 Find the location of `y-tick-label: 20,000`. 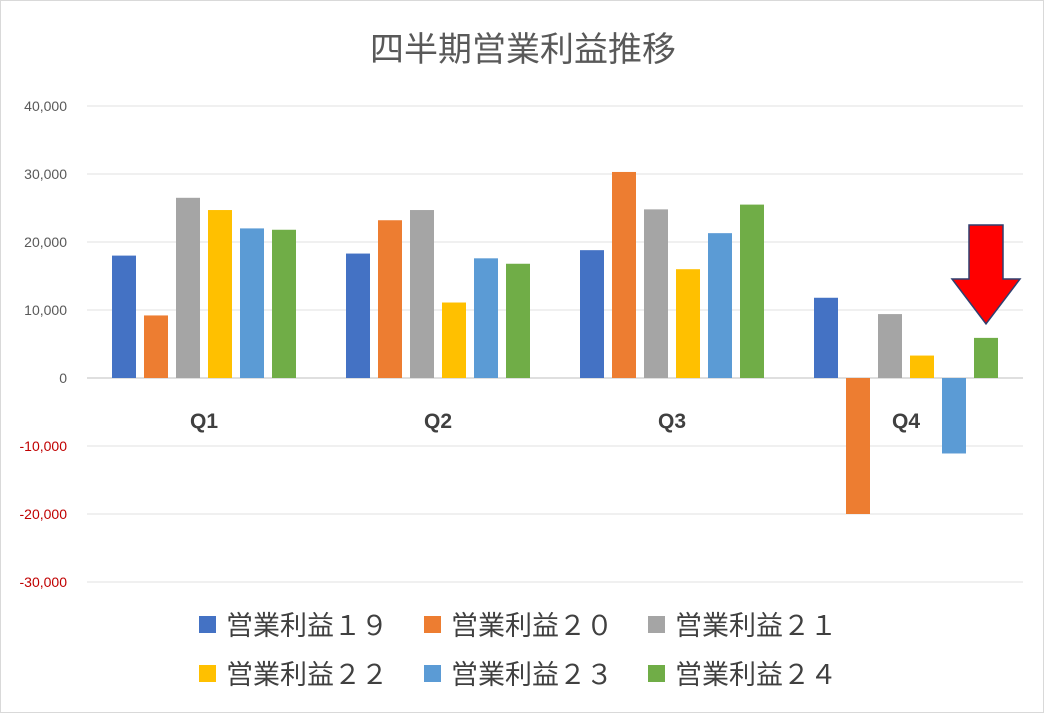

y-tick-label: 20,000 is located at coordinates (45, 242).